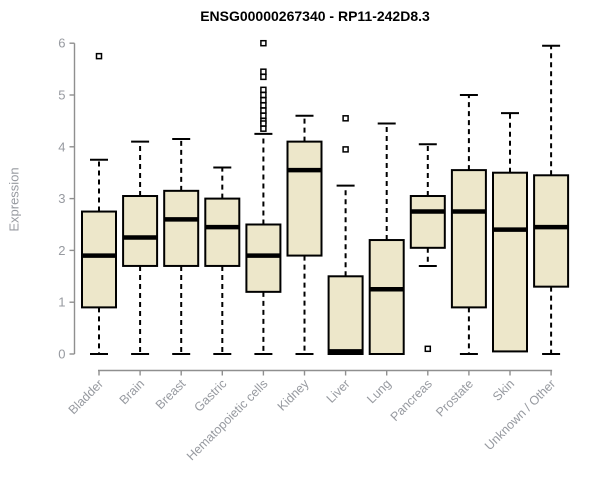 Image resolution: width=600 pixels, height=500 pixels. What do you see at coordinates (454, 398) in the screenshot?
I see `x-tick-label-prostate: Prostate` at bounding box center [454, 398].